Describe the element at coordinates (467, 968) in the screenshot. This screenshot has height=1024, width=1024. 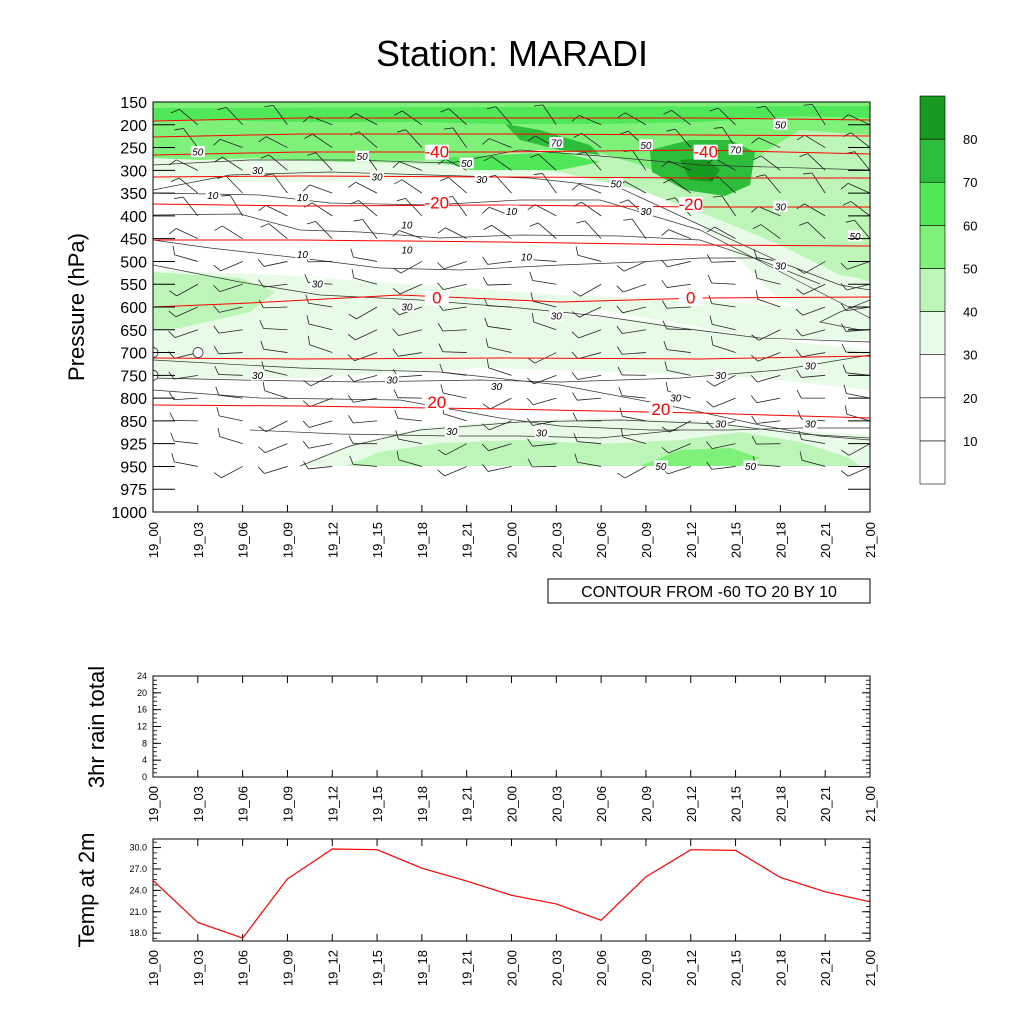
I see `temp-xtick-label: 19_21` at that location.